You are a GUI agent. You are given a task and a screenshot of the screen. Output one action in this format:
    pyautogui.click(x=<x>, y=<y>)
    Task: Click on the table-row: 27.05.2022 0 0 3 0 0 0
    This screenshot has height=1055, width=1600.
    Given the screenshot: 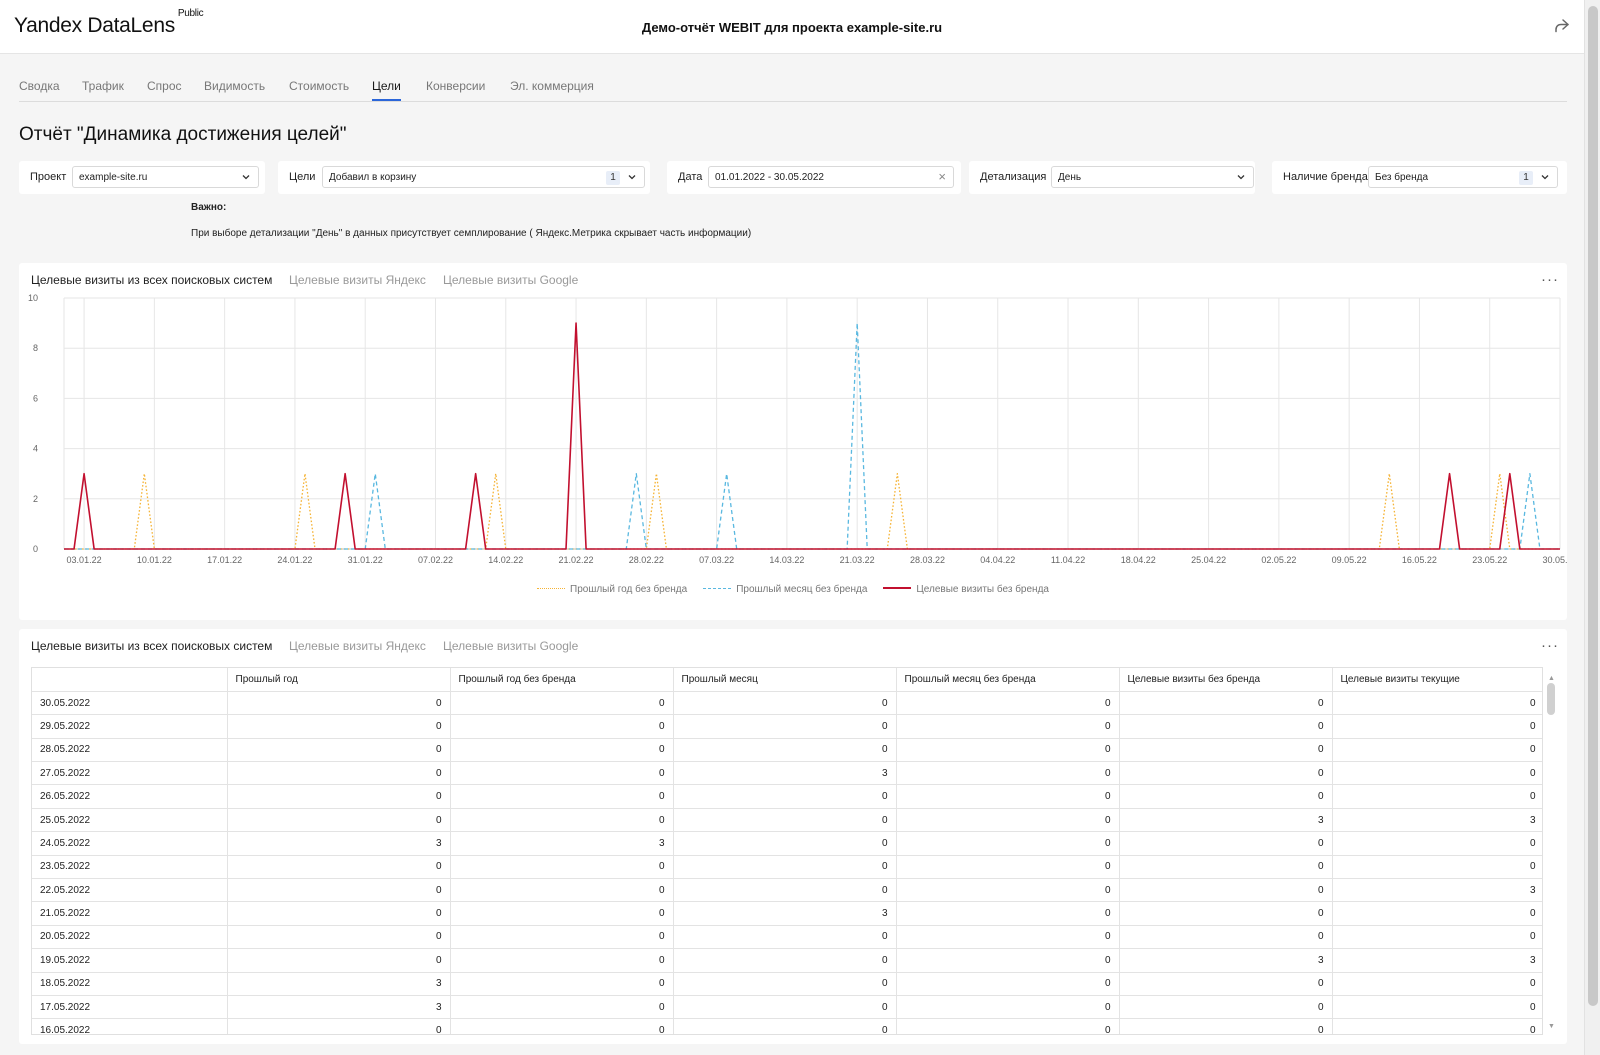 What is the action you would take?
    pyautogui.click(x=787, y=773)
    